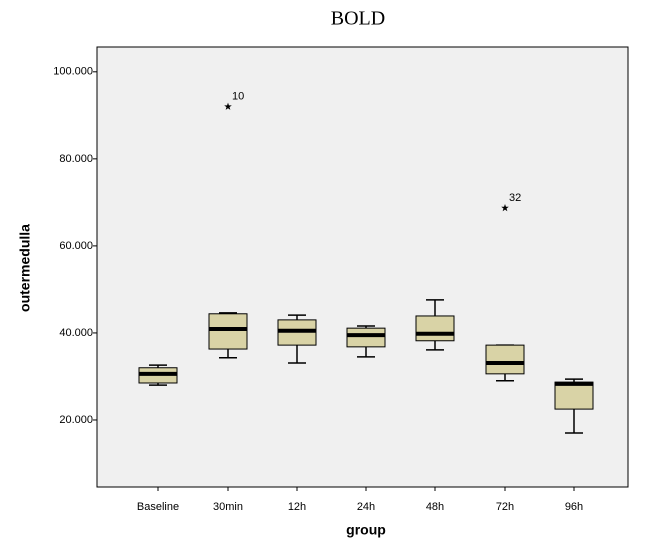 This screenshot has width=650, height=558. What do you see at coordinates (228, 507) in the screenshot?
I see `x-tick-label: 30min` at bounding box center [228, 507].